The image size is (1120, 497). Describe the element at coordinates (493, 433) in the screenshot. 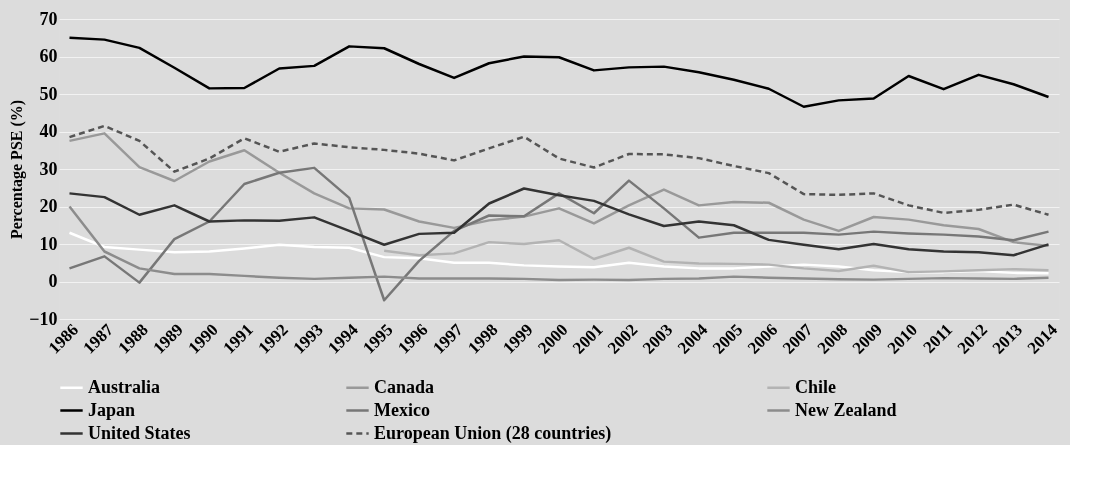

I see `legend-label: European Union (28 countries)` at that location.